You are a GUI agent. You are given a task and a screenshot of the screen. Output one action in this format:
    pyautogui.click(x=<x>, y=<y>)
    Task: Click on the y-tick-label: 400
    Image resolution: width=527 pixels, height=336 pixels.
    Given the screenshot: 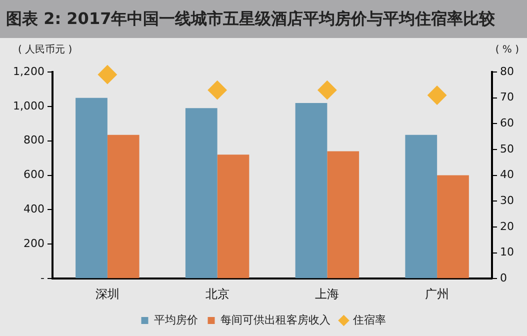 What is the action you would take?
    pyautogui.click(x=33, y=209)
    